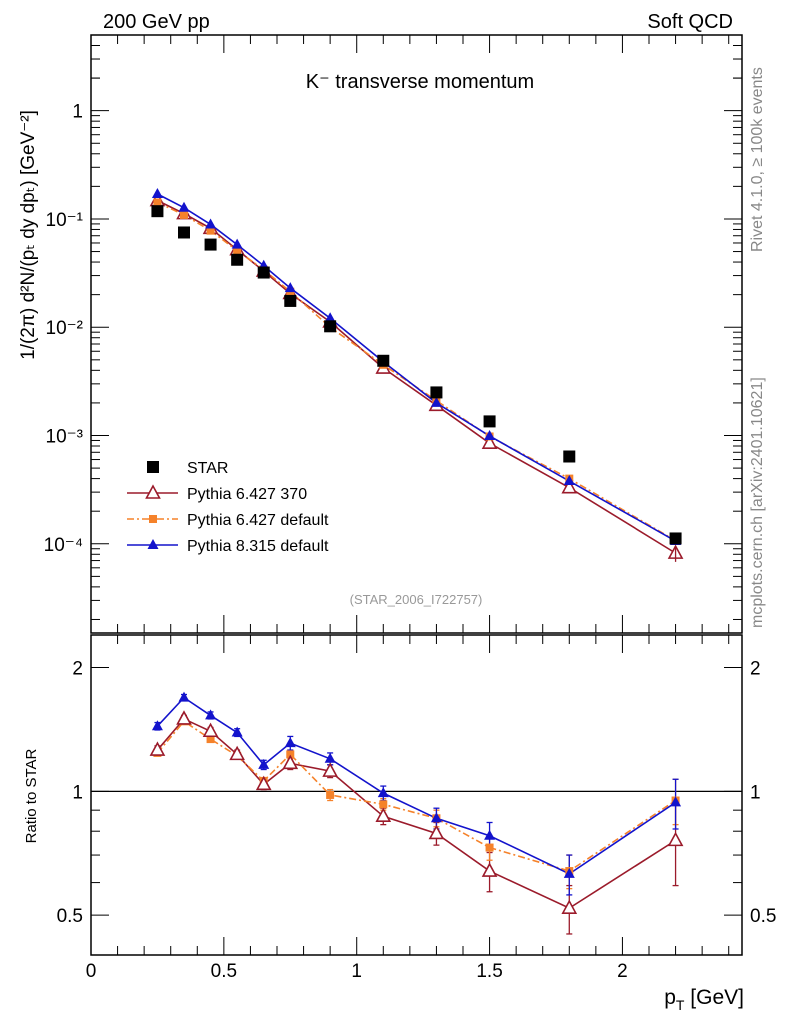  Describe the element at coordinates (156, 22) in the screenshot. I see `collision-label: 200 GeV pp` at that location.